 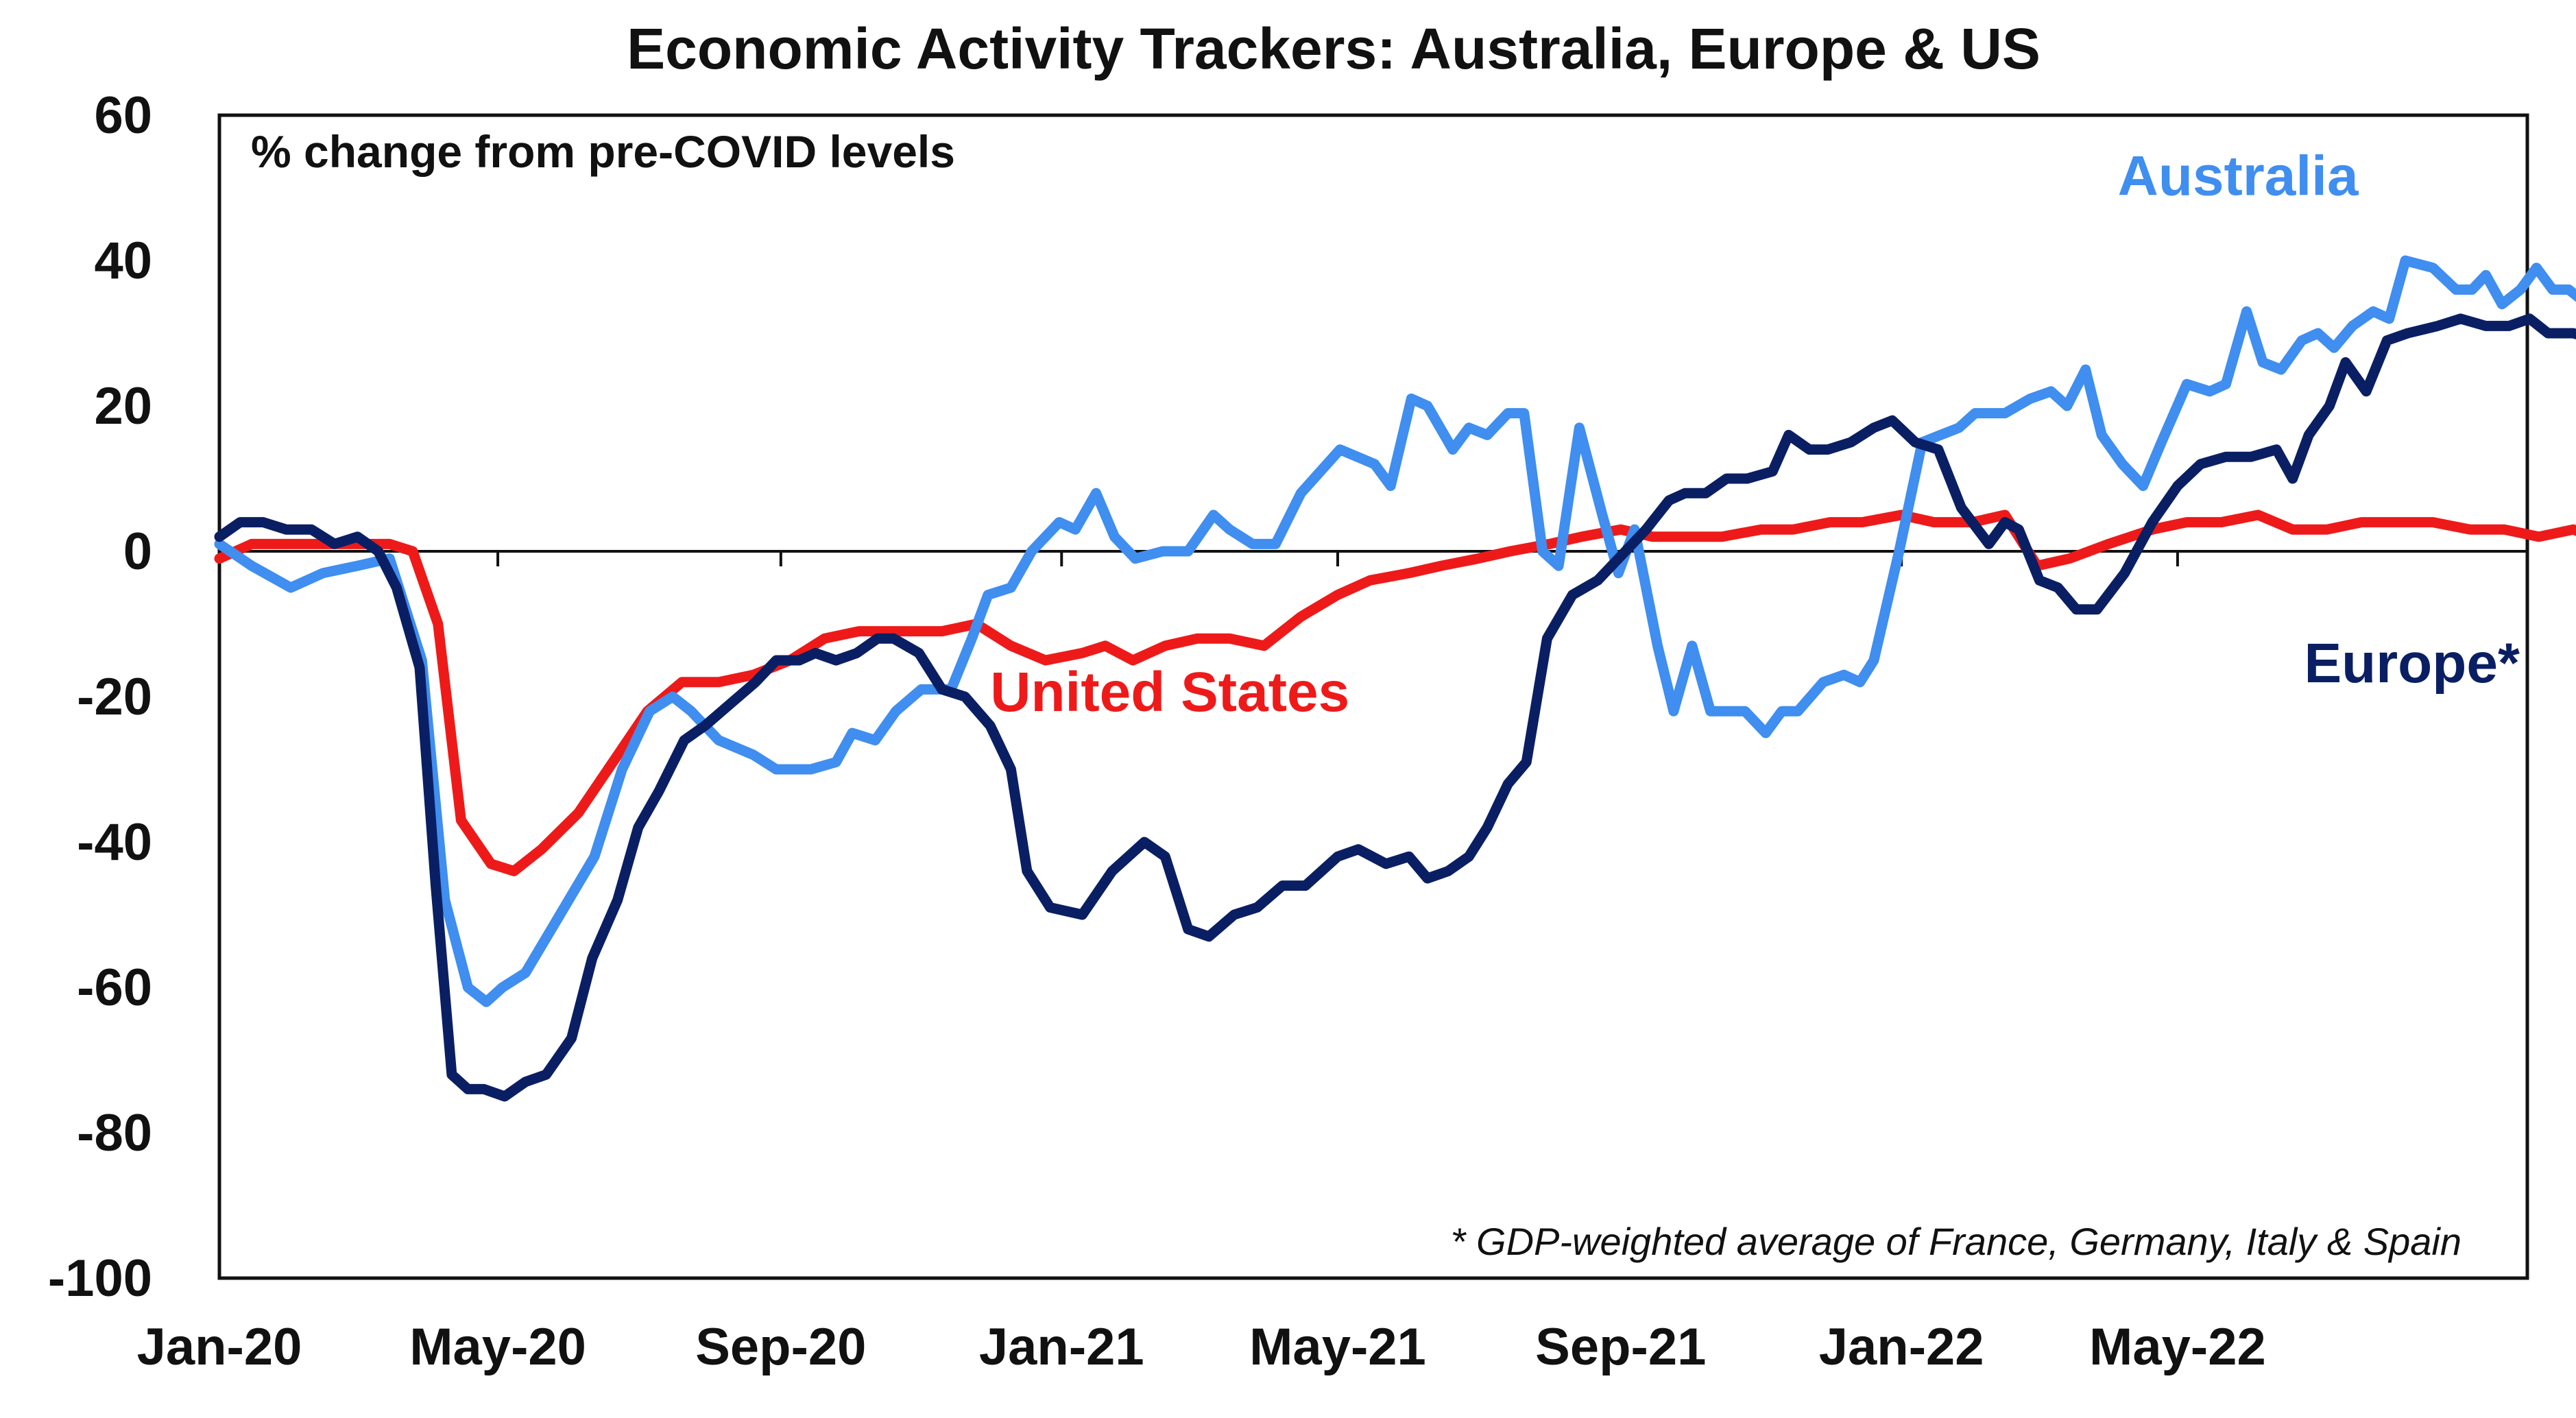 What do you see at coordinates (2238, 176) in the screenshot?
I see `series-label-australia: Australia` at bounding box center [2238, 176].